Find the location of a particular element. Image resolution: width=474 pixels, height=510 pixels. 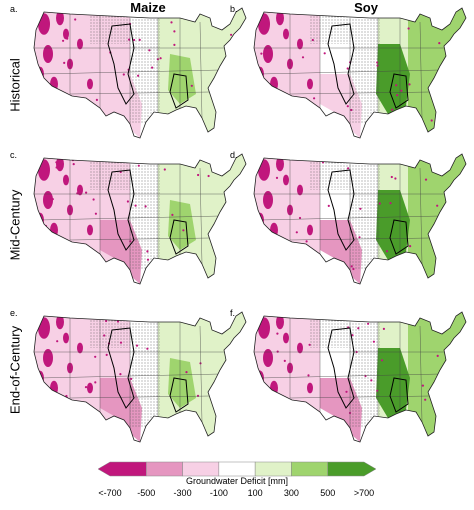

row-title-historical: Historical is located at coordinates (15, 85).